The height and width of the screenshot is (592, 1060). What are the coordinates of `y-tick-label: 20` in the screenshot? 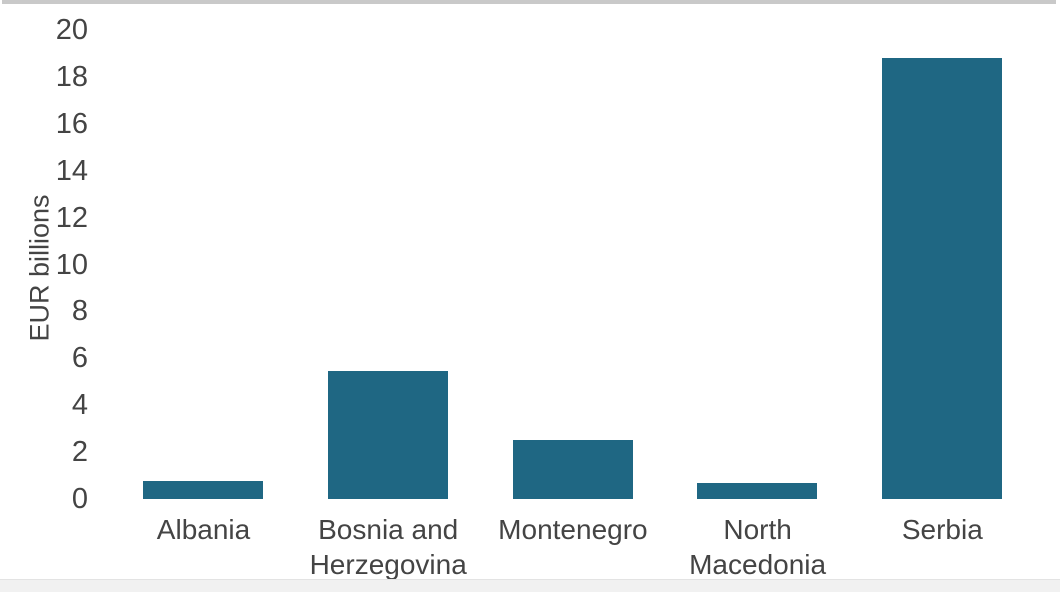 It's located at (71, 30).